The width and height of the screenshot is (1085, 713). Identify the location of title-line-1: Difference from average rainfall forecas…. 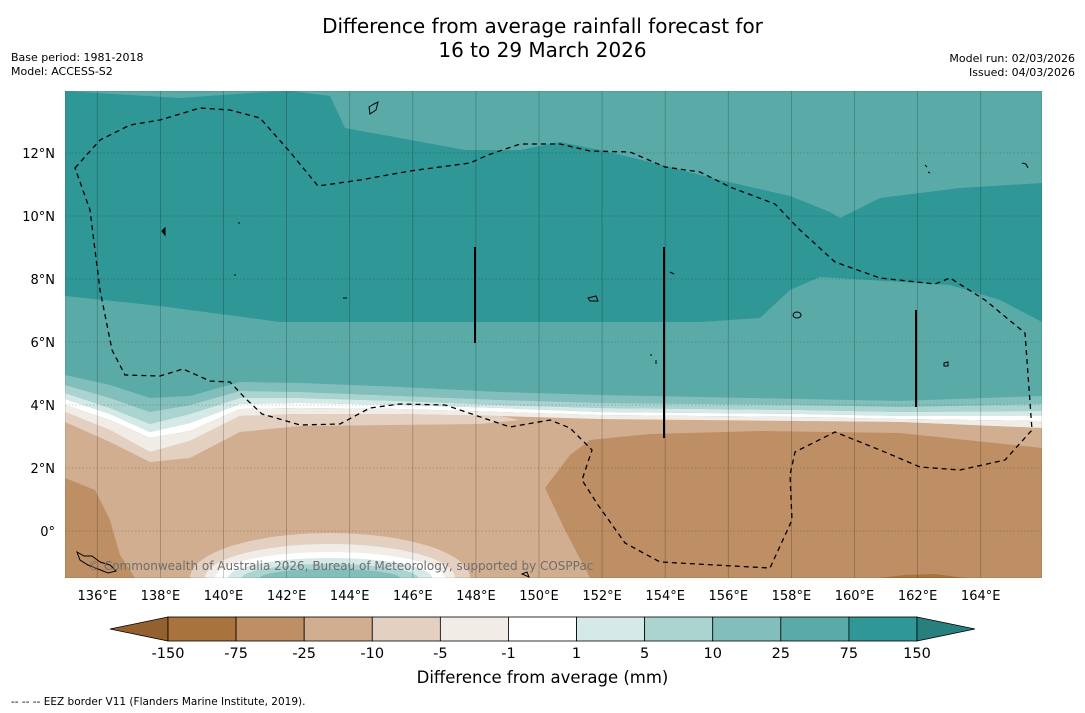
(542, 26).